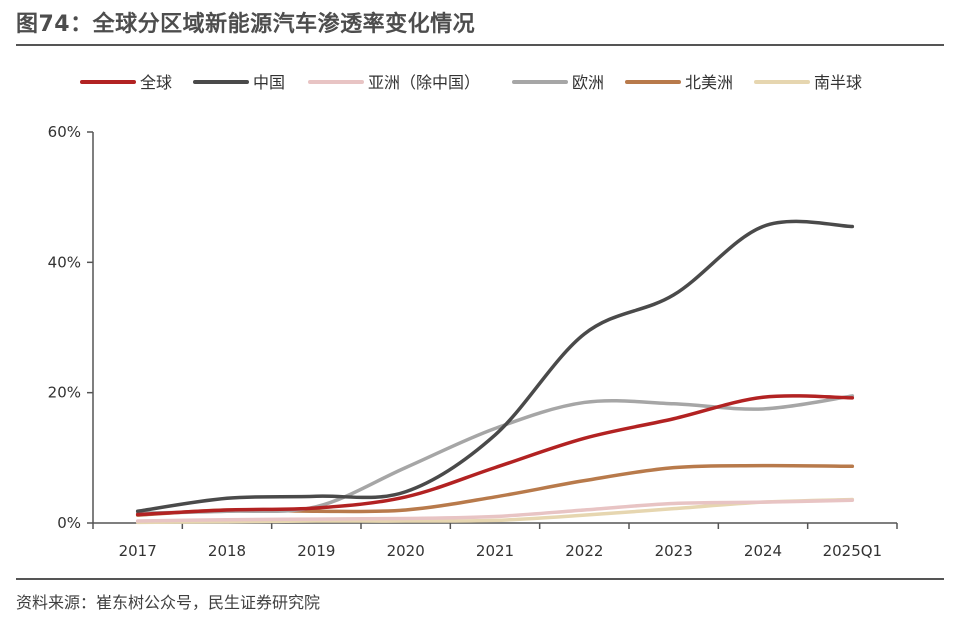 The width and height of the screenshot is (972, 620). I want to click on y-tick-label: 20%, so click(64, 393).